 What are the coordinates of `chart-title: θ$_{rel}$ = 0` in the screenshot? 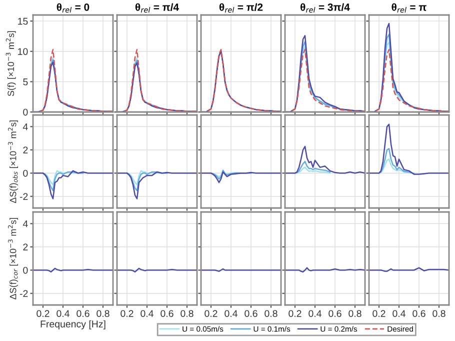 It's located at (73, 8).